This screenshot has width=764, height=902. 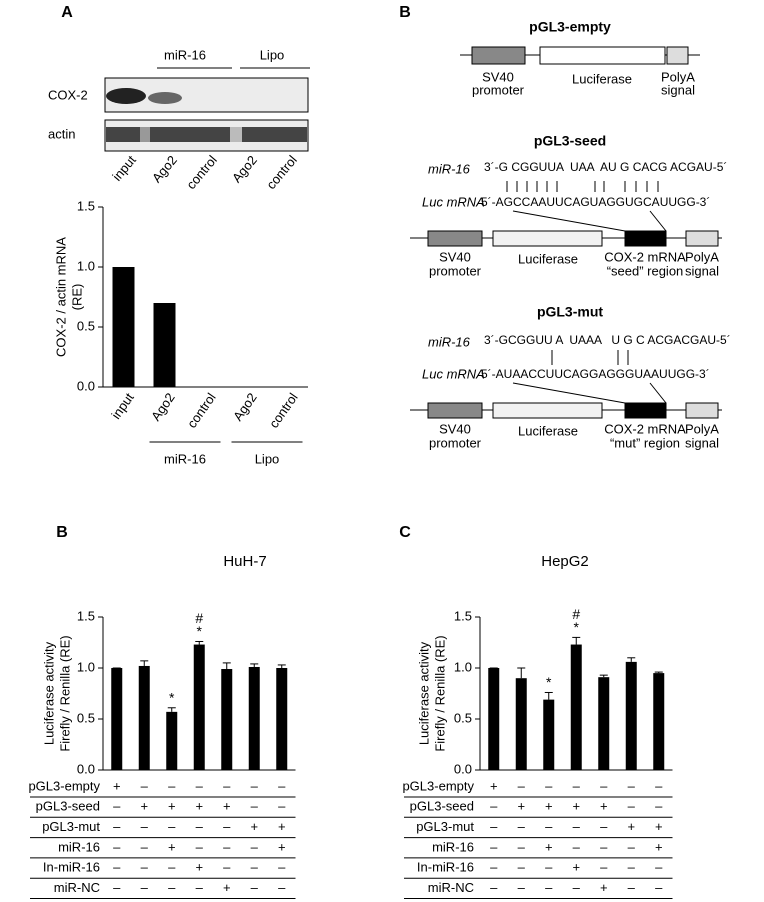 What do you see at coordinates (455, 270) in the screenshot?
I see `box-label: promoter` at bounding box center [455, 270].